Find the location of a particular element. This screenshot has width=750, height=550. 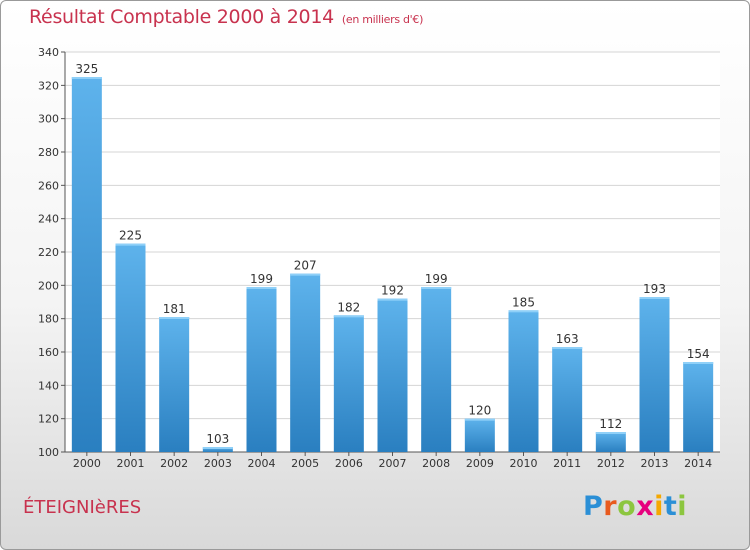

y-tick-label: 140 is located at coordinates (48, 385).